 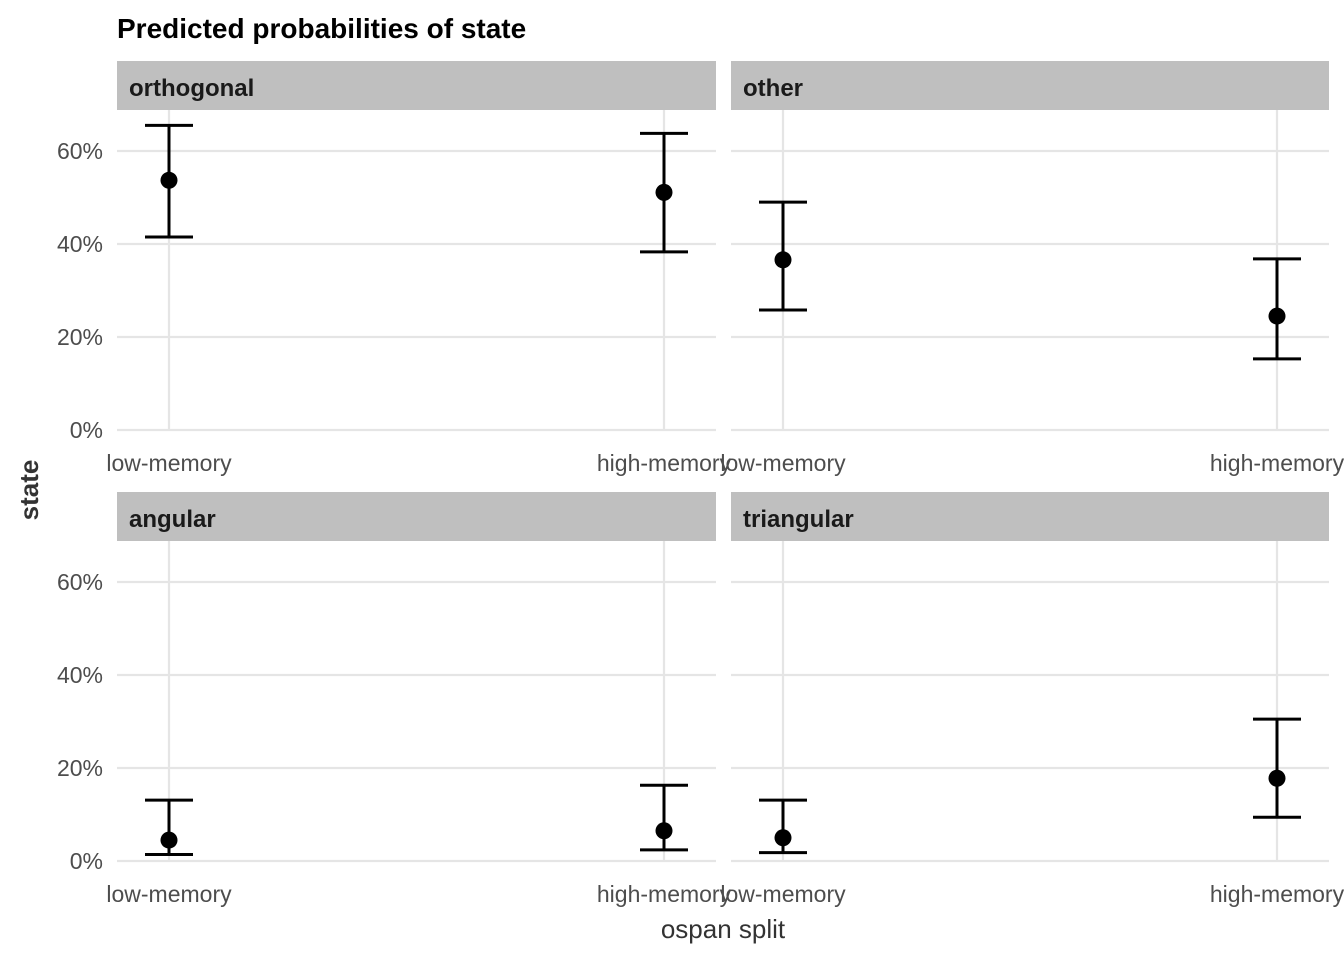 I want to click on facet-strip-label: other, so click(x=773, y=88).